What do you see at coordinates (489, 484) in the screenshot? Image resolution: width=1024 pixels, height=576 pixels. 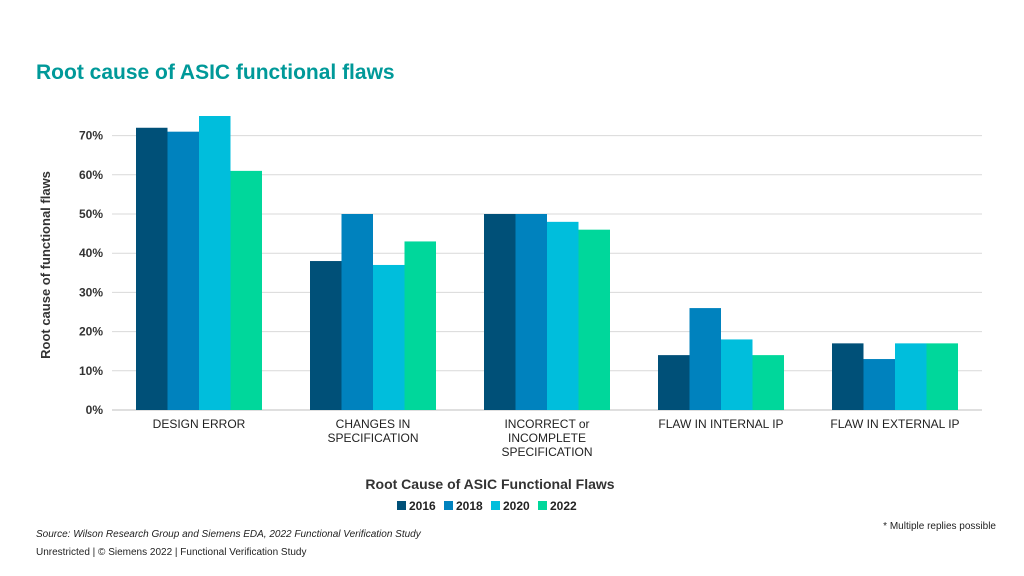 I see `x-axis-label: Root Cause of ASIC Functional Flaws` at bounding box center [489, 484].